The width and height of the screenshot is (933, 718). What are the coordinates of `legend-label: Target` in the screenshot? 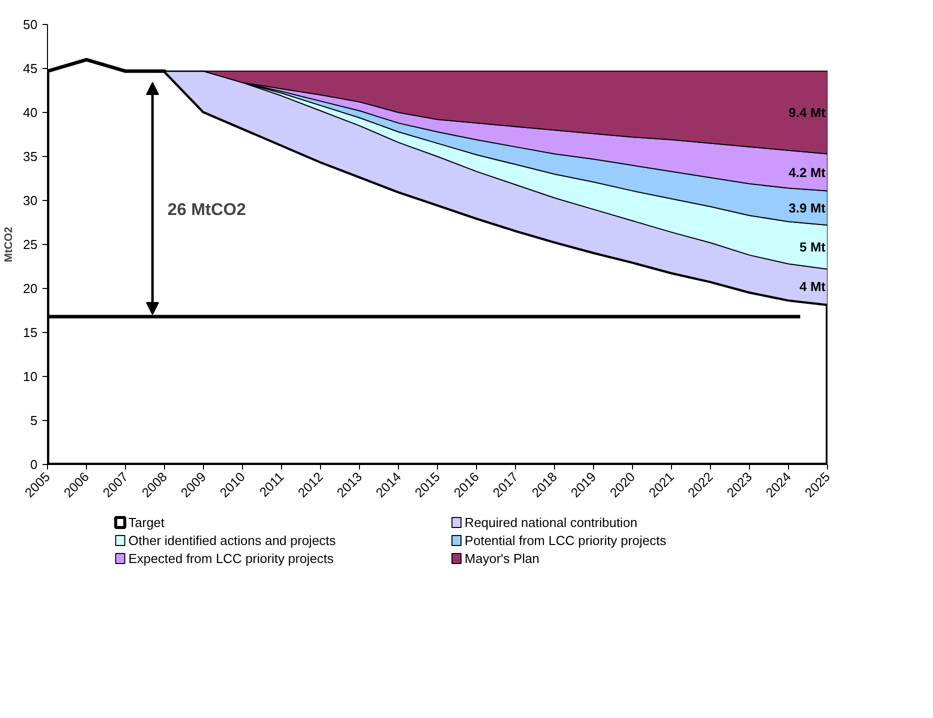 It's located at (146, 522).